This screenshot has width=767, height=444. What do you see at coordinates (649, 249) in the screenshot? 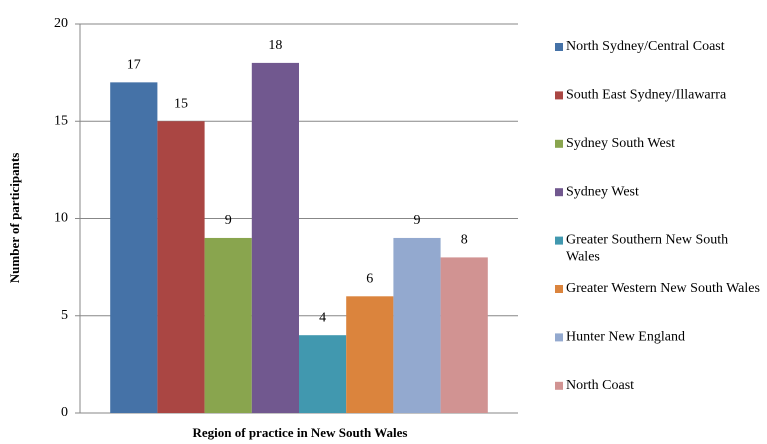
I see `legend-label: Greater Southern New South Wales` at bounding box center [649, 249].